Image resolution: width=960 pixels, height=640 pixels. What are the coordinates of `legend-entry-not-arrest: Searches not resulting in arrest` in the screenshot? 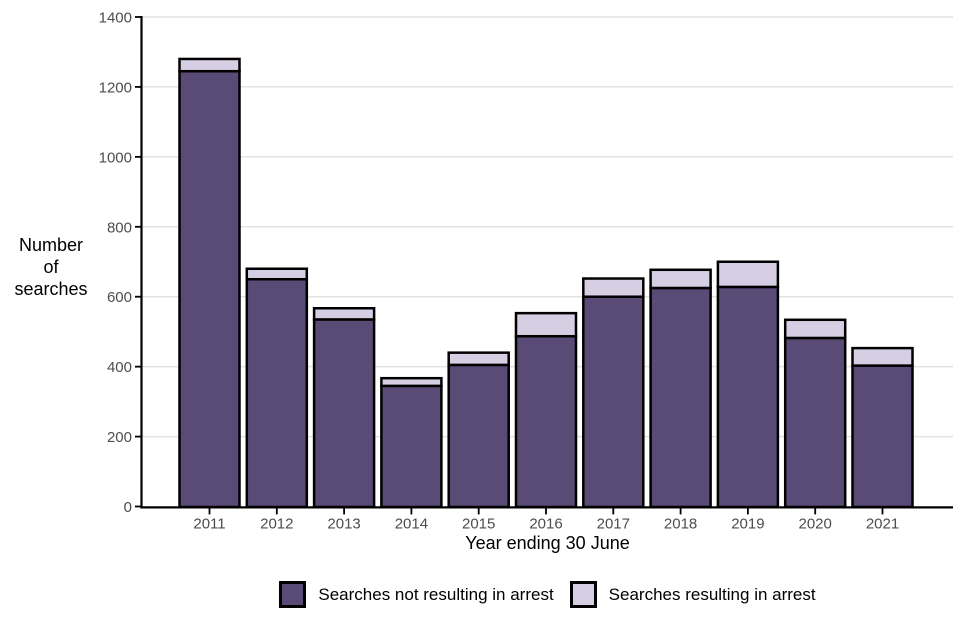 It's located at (416, 594).